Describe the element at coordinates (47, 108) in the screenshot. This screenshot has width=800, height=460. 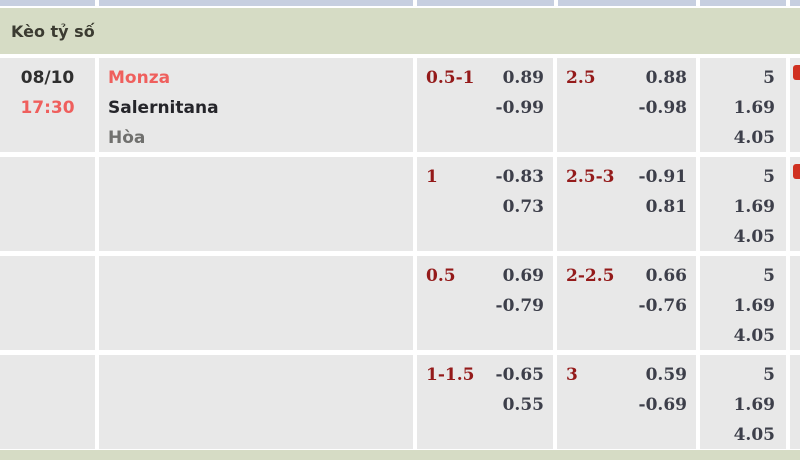
I see `match-time: 17:30` at that location.